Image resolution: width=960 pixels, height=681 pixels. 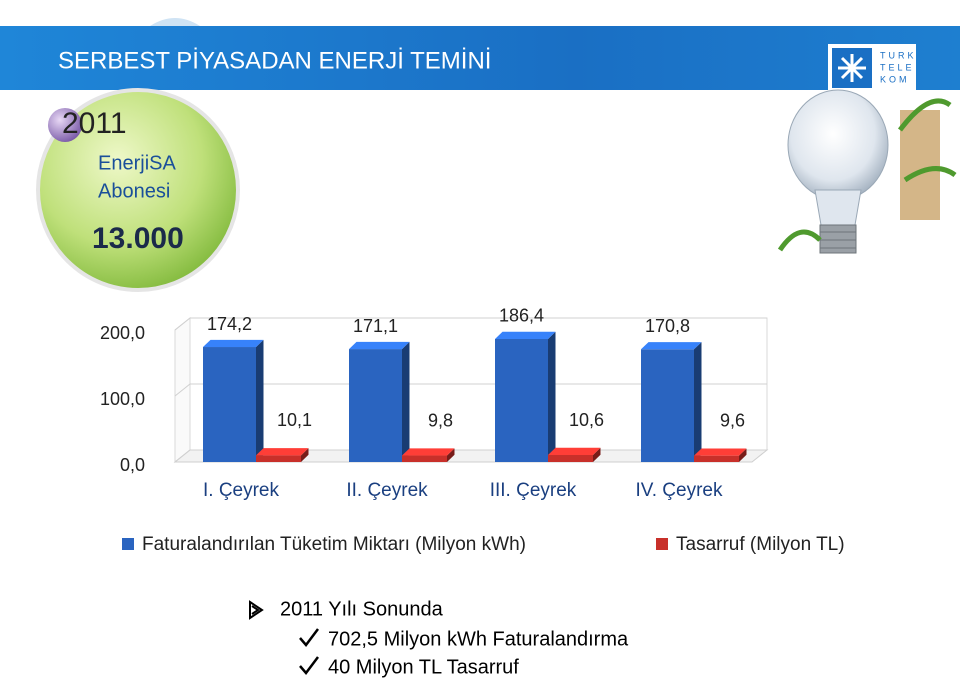 I want to click on bulb-illustration, so click(x=867, y=171).